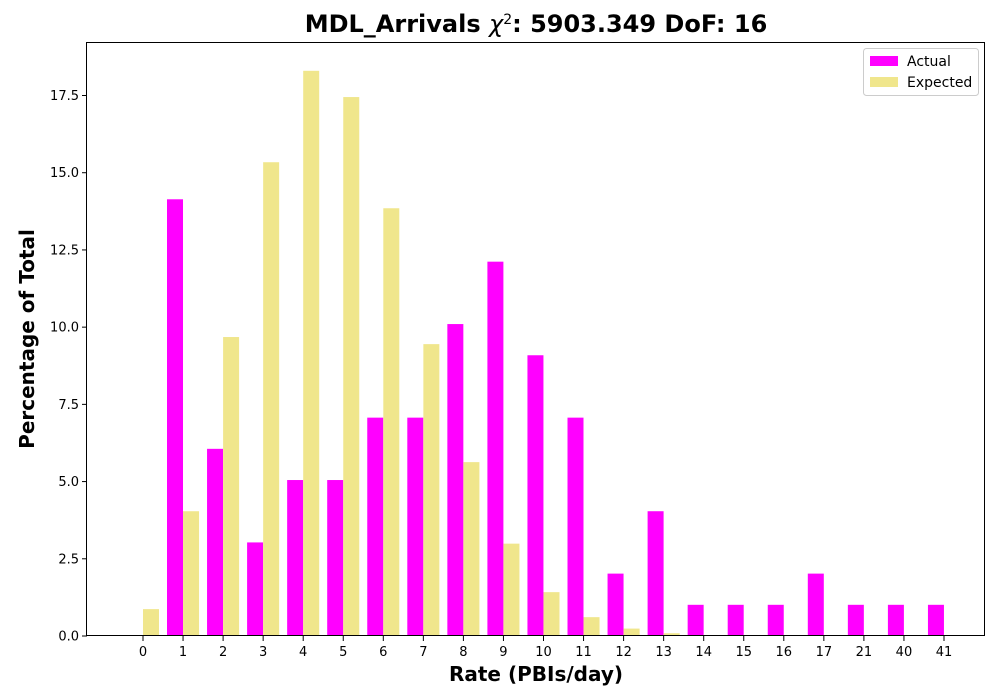 The width and height of the screenshot is (1000, 700). Describe the element at coordinates (703, 652) in the screenshot. I see `x-tick-label: 14` at that location.